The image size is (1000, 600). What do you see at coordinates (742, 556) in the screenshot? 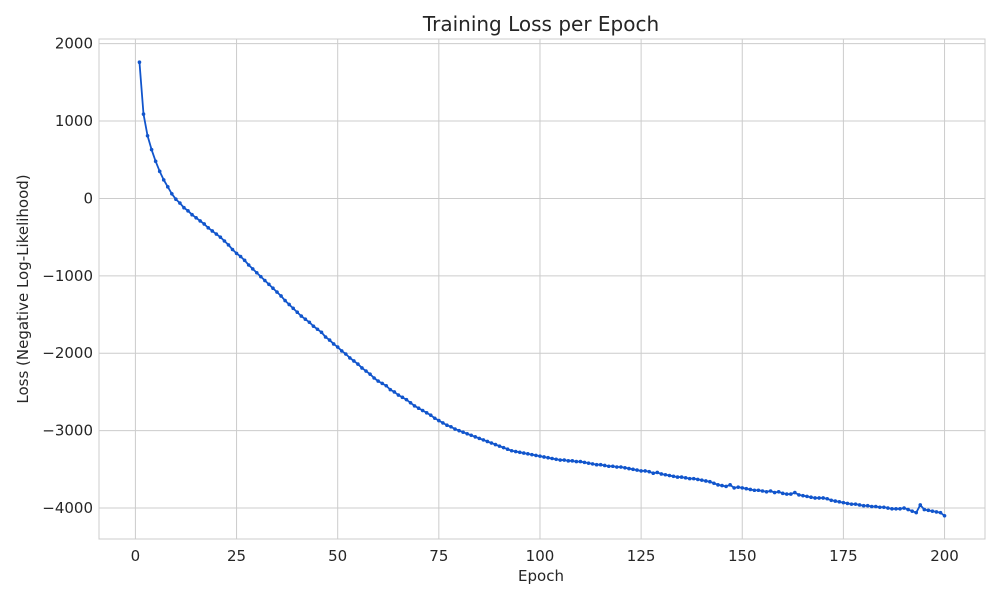
I see `x-tick-label-6: 150` at bounding box center [742, 556].